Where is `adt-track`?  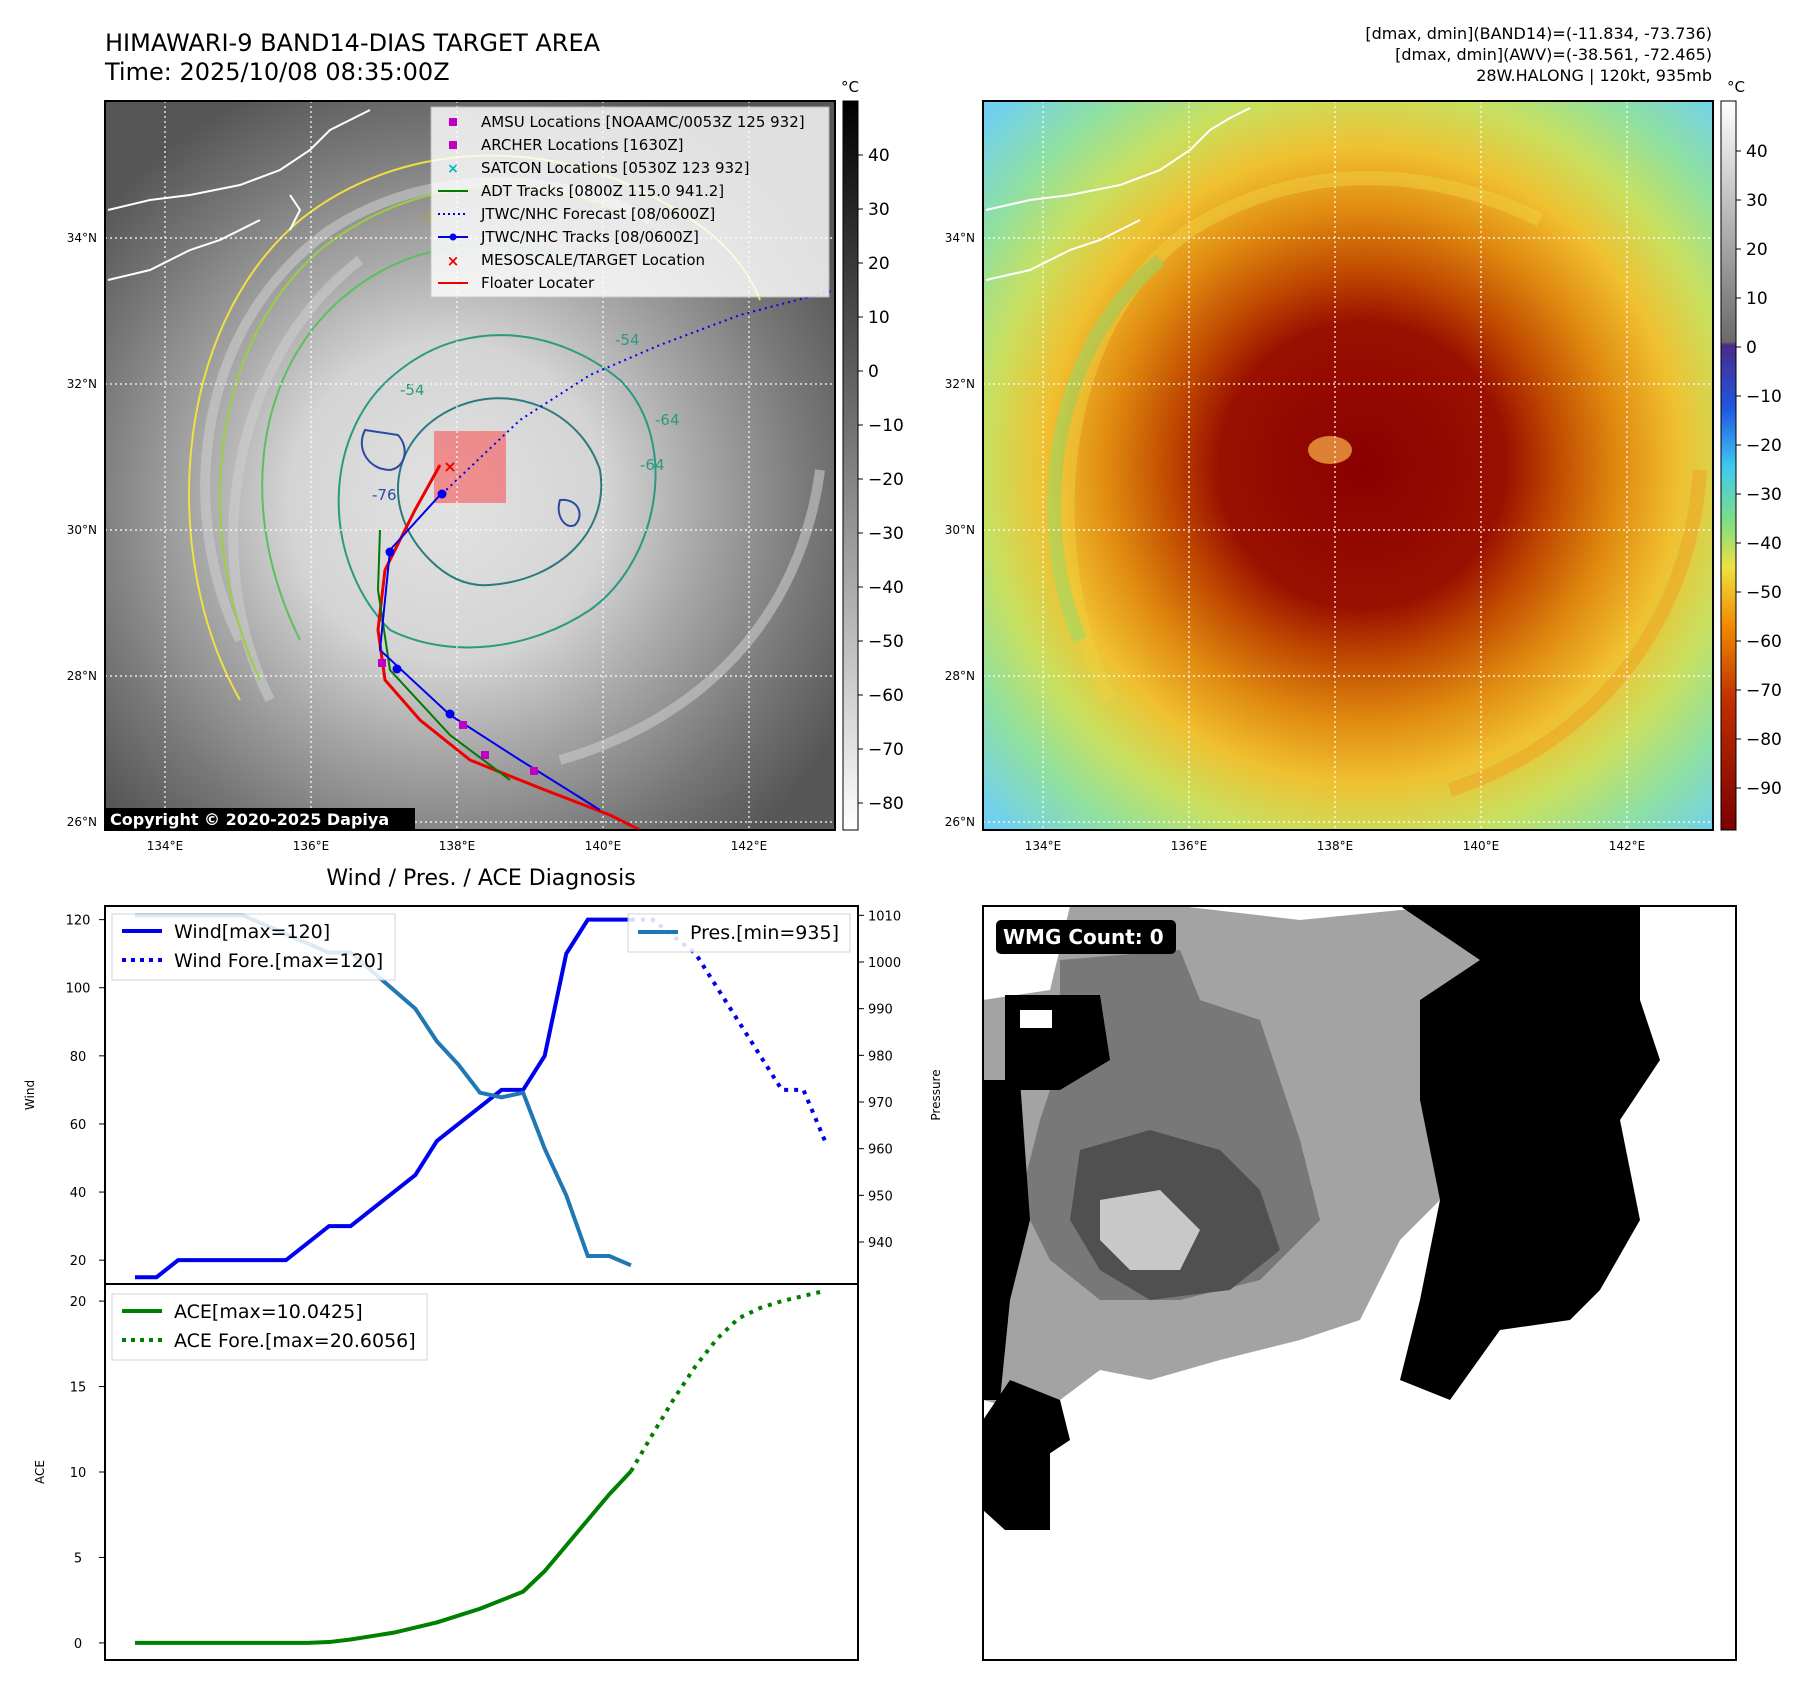 adt-track is located at coordinates (443, 655).